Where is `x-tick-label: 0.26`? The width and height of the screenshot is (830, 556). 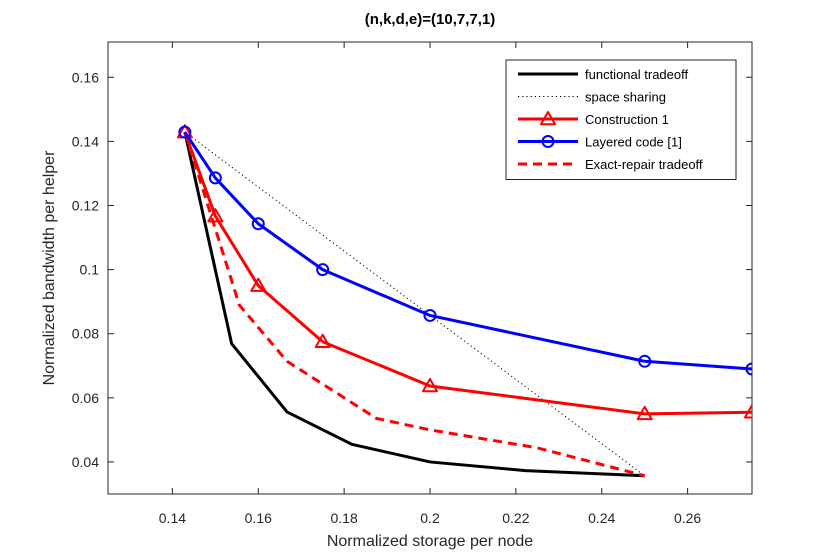
x-tick-label: 0.26 is located at coordinates (687, 518).